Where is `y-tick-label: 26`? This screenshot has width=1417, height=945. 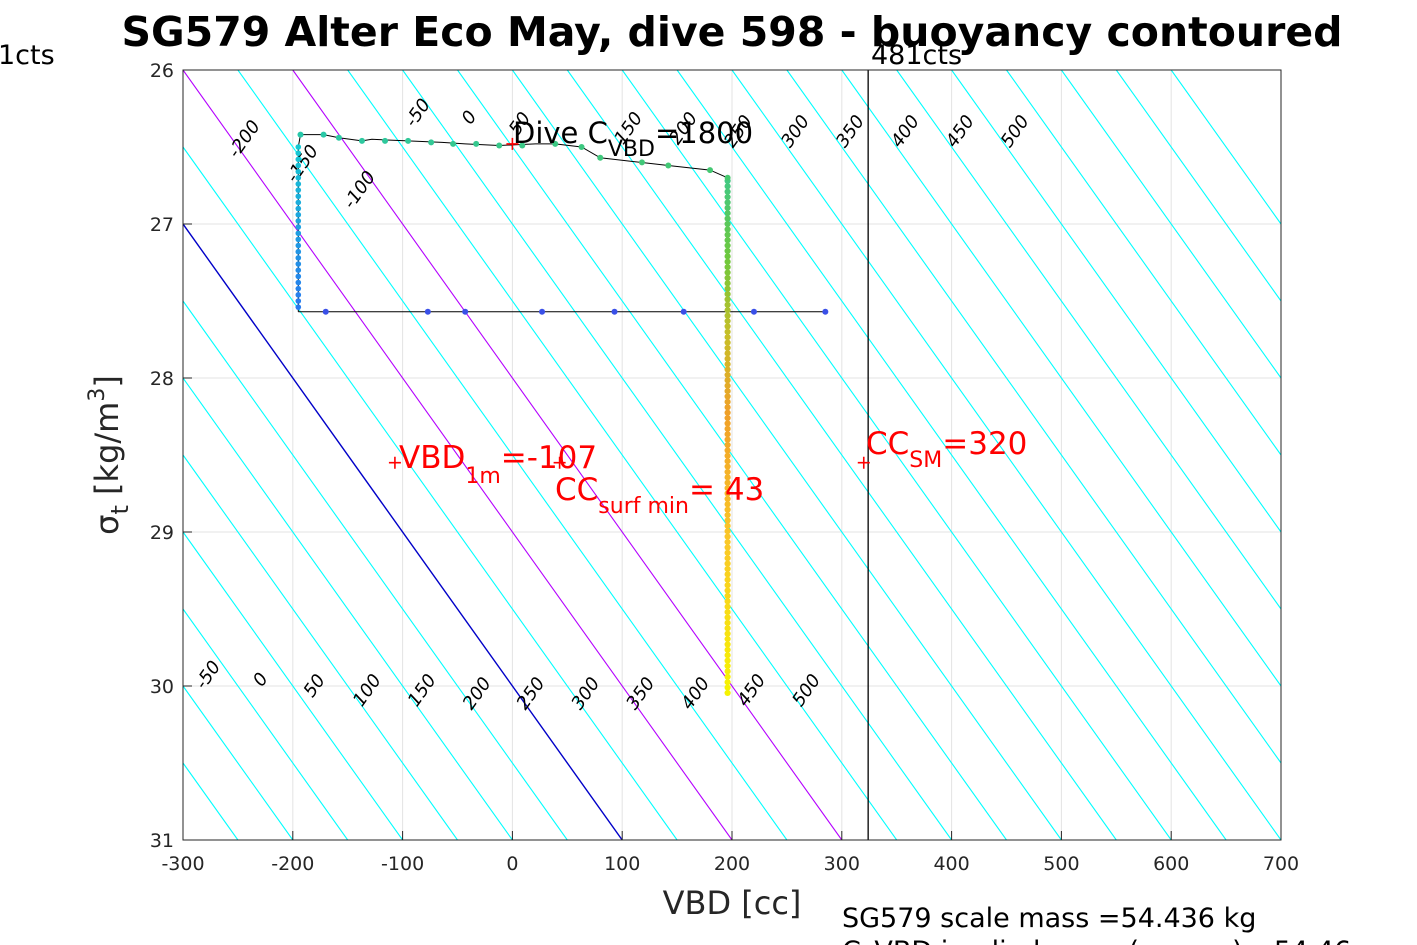
y-tick-label: 26 is located at coordinates (162, 71).